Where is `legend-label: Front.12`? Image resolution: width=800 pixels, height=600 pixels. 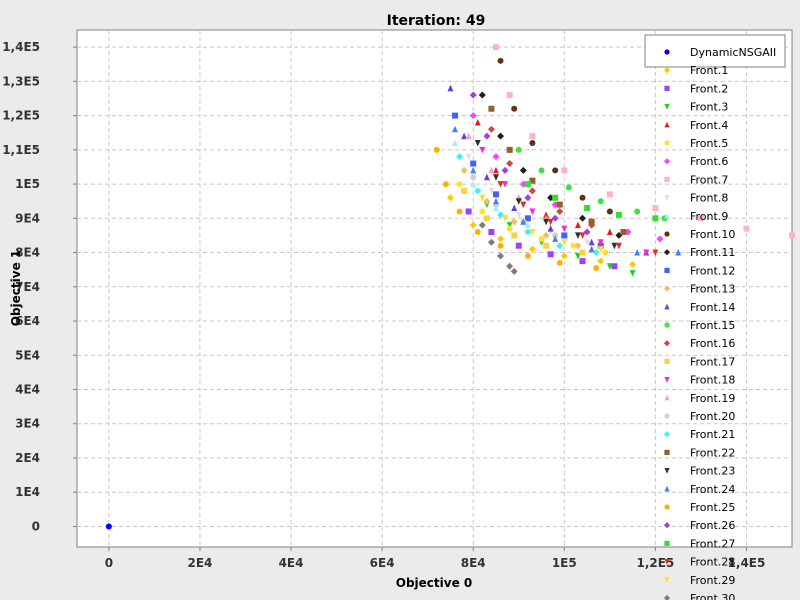
legend-label: Front.12 is located at coordinates (712, 270).